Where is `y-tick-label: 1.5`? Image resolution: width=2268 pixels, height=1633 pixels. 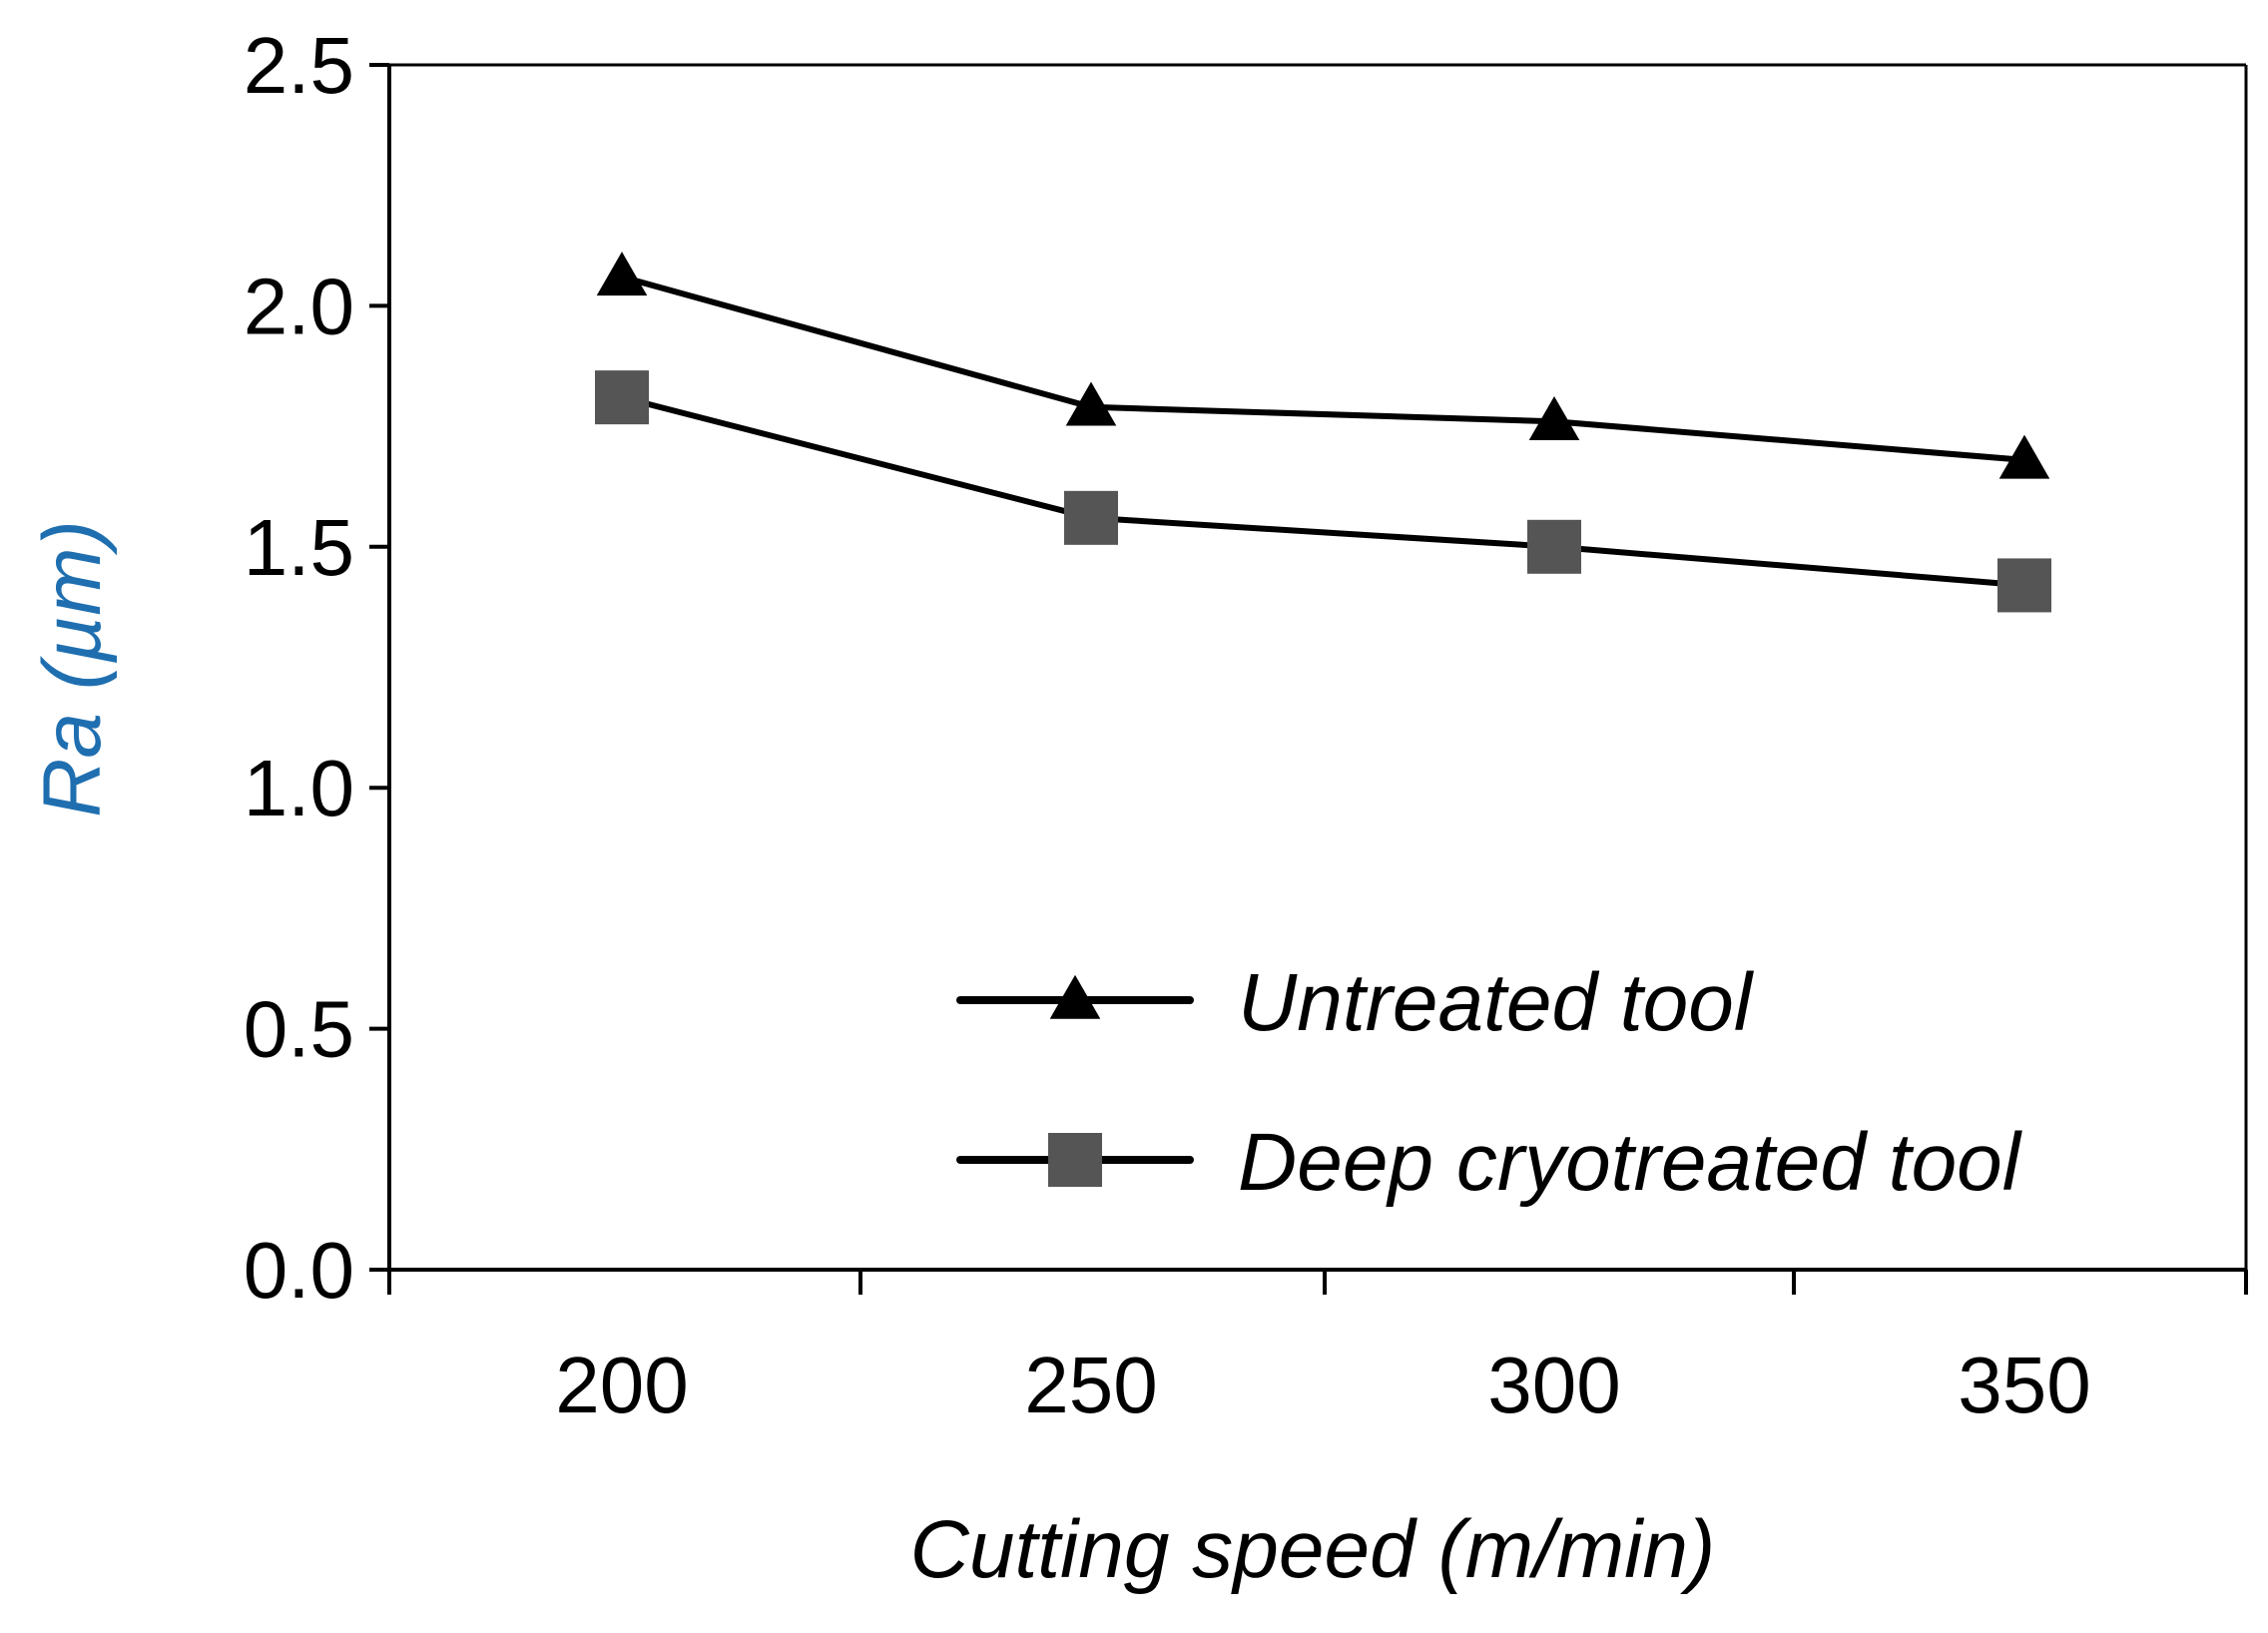
y-tick-label: 1.5 is located at coordinates (299, 547).